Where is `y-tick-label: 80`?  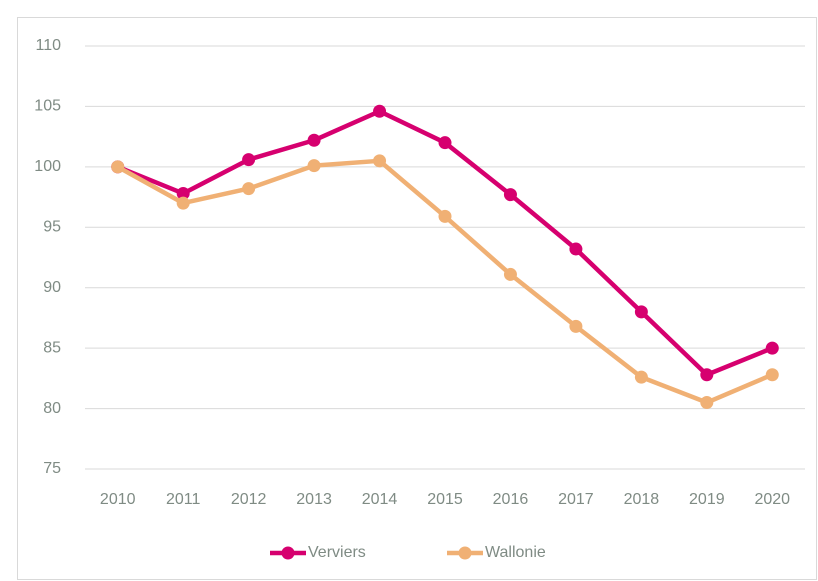
y-tick-label: 80 is located at coordinates (52, 408).